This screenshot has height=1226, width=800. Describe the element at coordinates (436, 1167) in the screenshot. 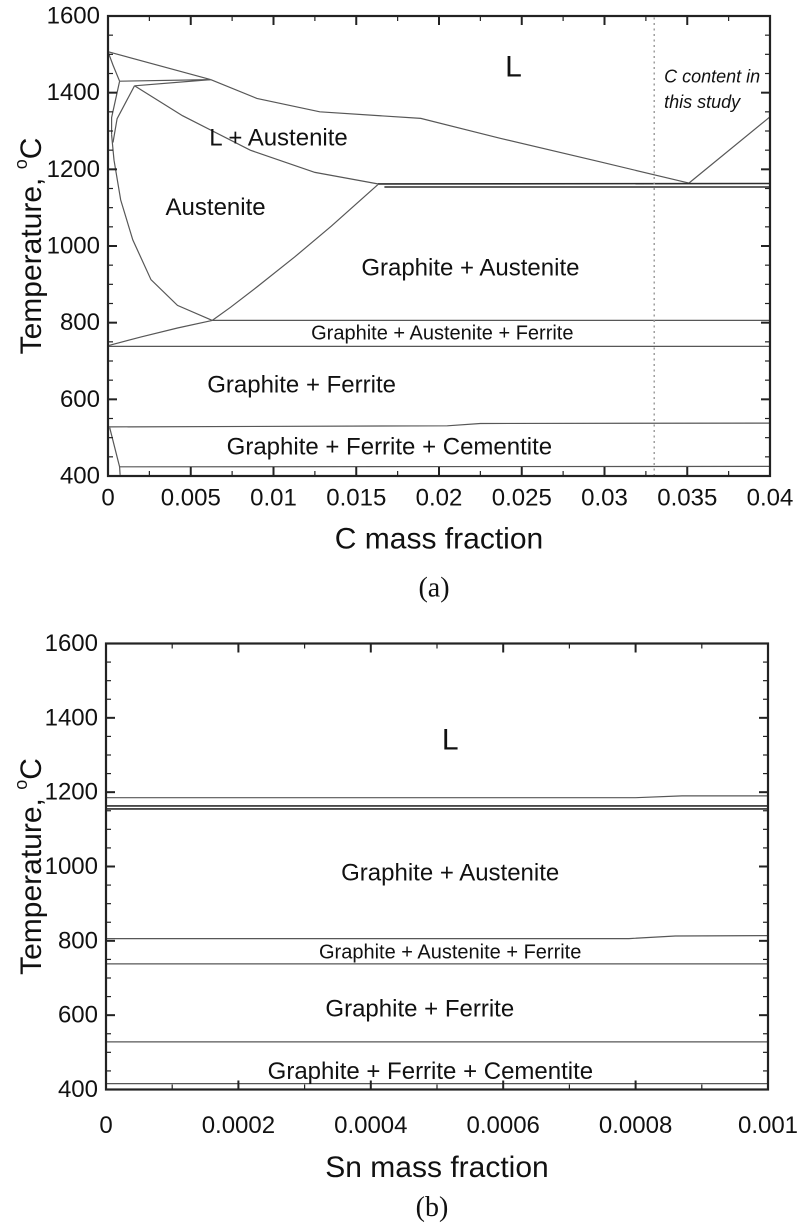

I see `x-axis-label: Sn mass fraction` at that location.